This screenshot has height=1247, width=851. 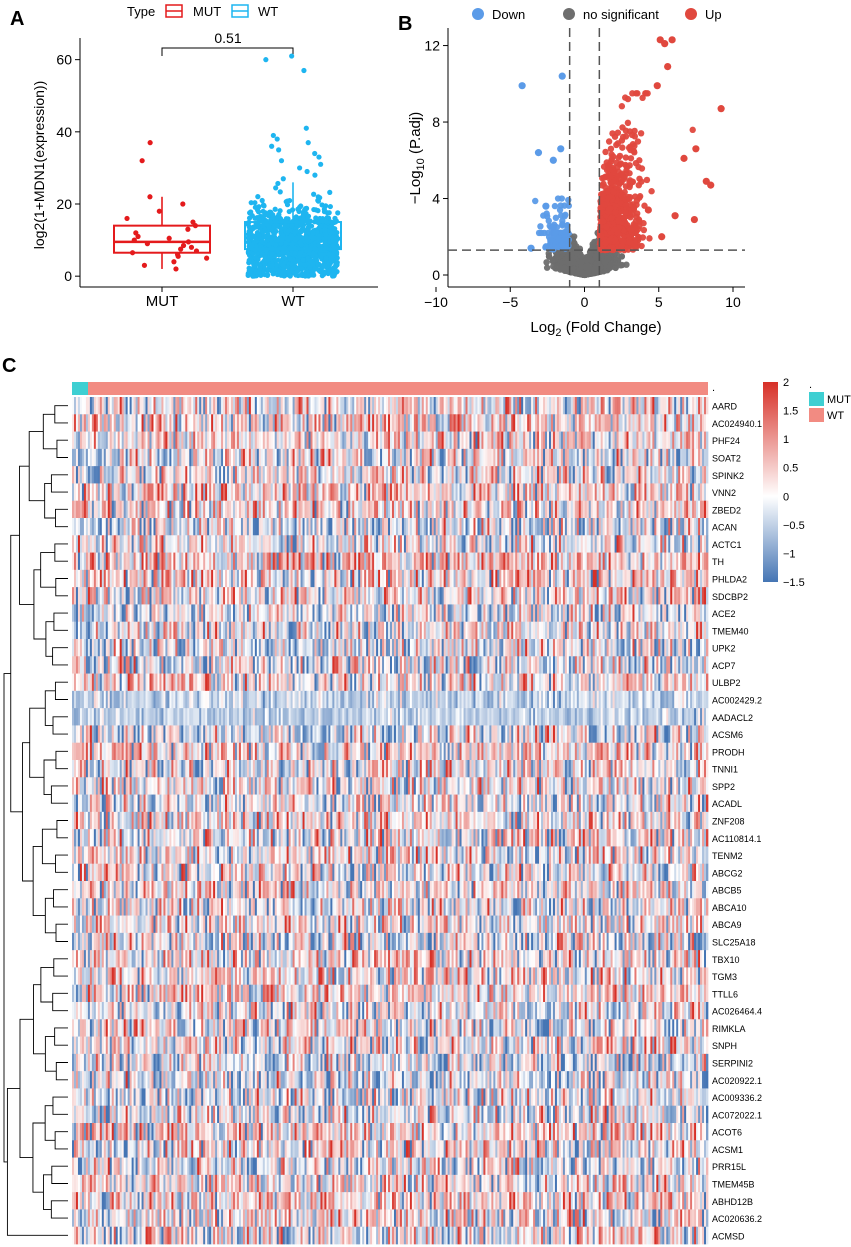 I want to click on y-tick-label-a: 40, so click(x=64, y=132).